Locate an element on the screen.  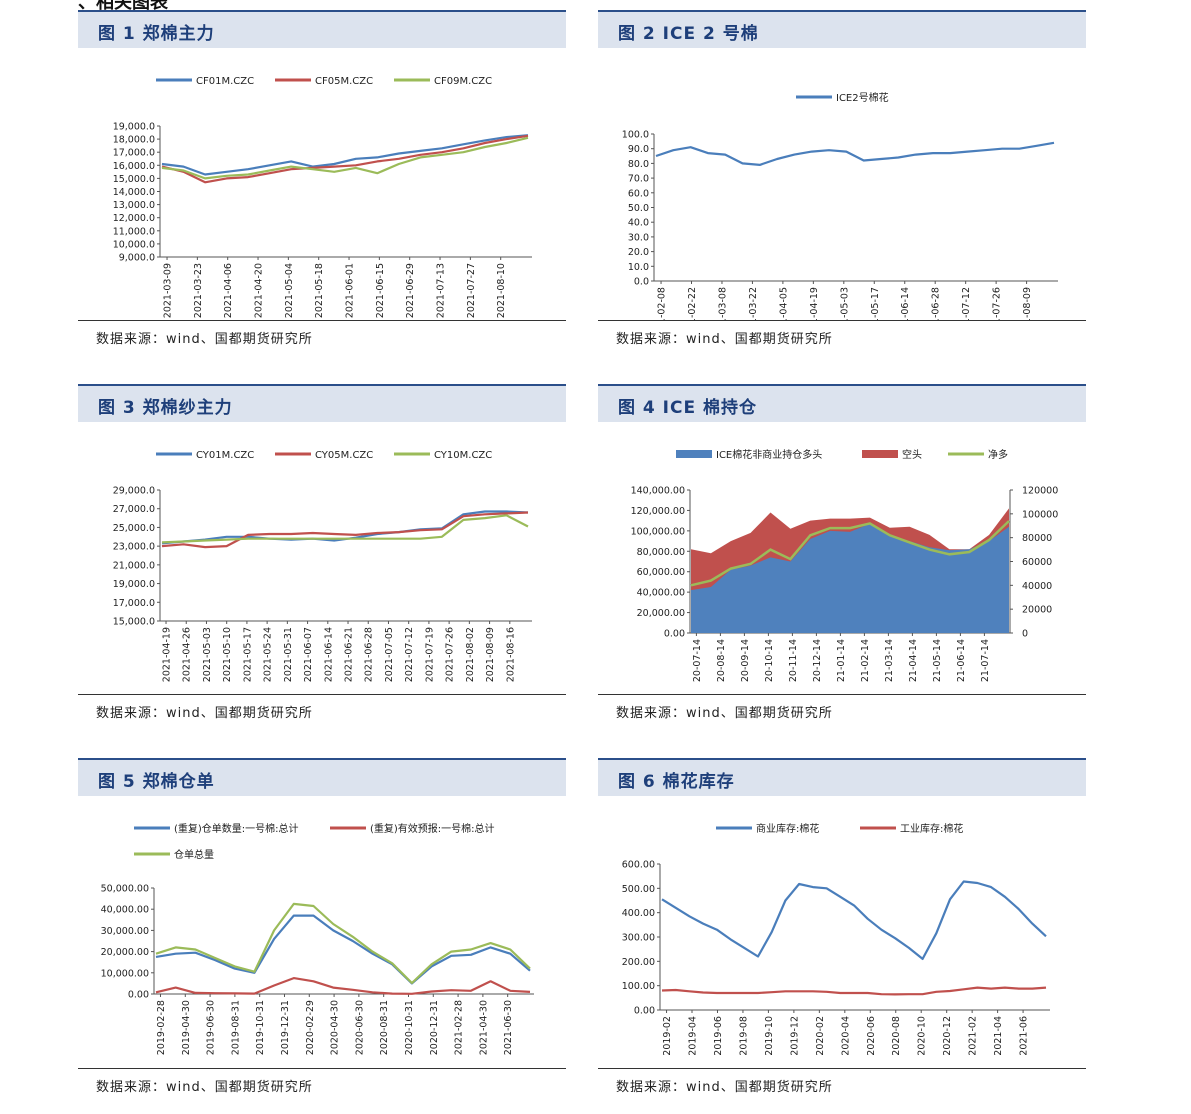
x-tick-label: 2020-12-31 is located at coordinates (434, 1027).